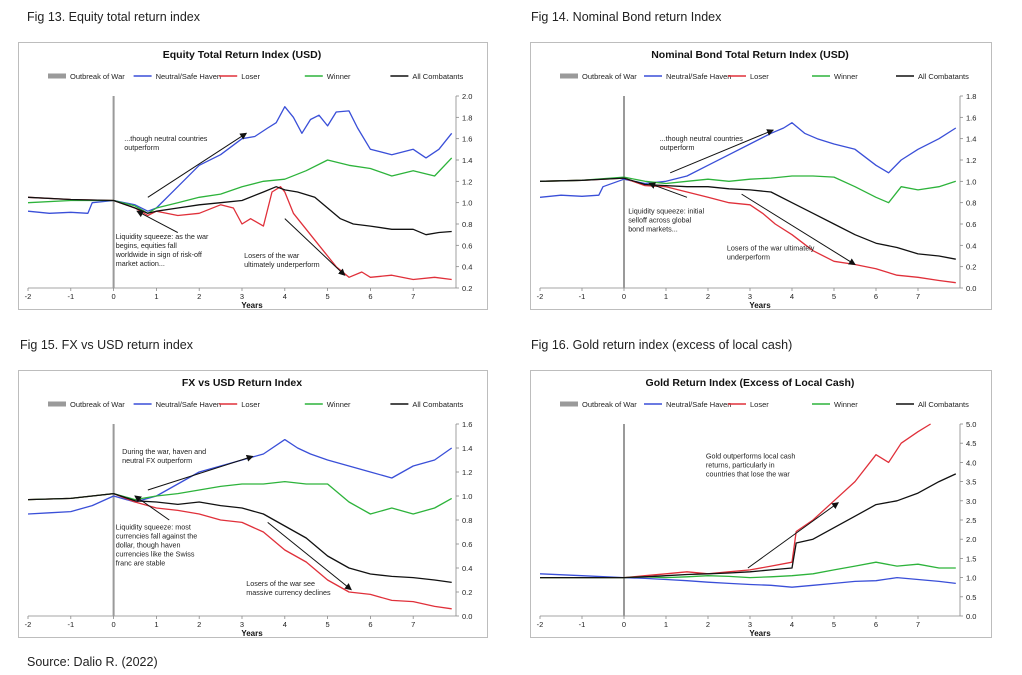  Describe the element at coordinates (760, 633) in the screenshot. I see `fig16-x-axis-label: Years` at that location.